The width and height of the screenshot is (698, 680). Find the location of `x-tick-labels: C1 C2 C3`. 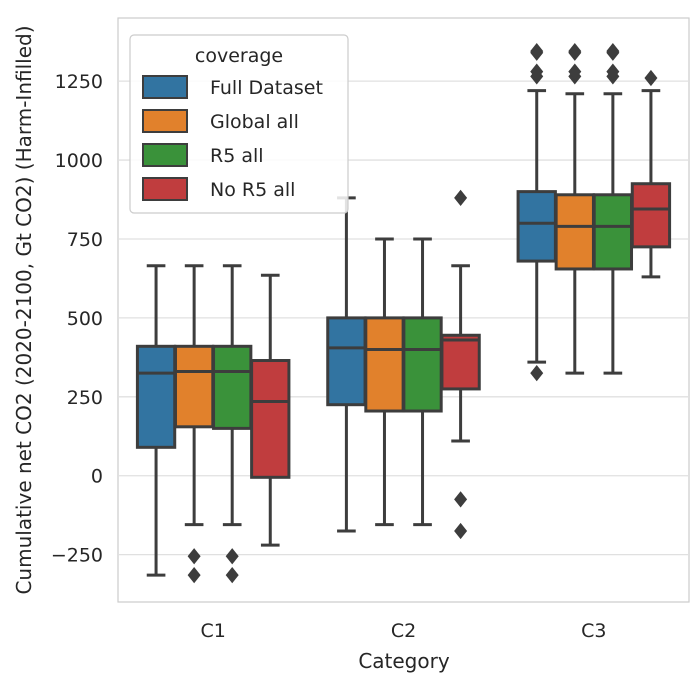

x-tick-labels: C1 C2 C3 is located at coordinates (403, 631).